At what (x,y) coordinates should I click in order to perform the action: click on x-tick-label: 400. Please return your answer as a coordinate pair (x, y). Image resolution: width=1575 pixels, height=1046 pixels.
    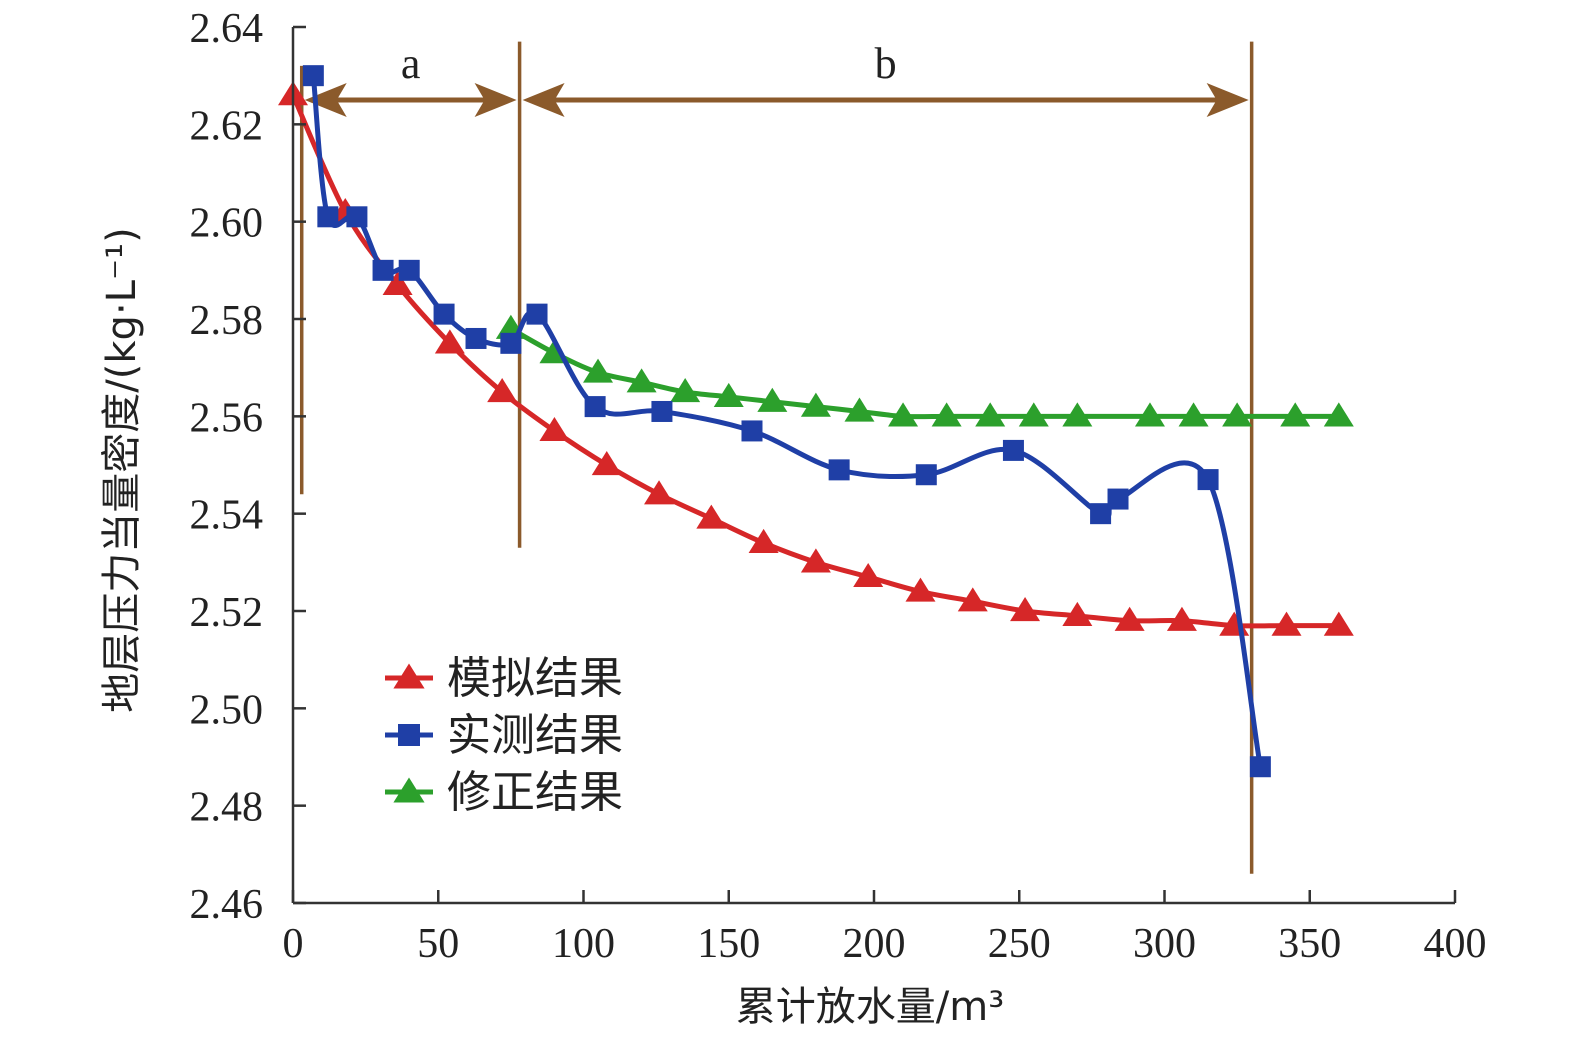
    Looking at the image, I should click on (1455, 944).